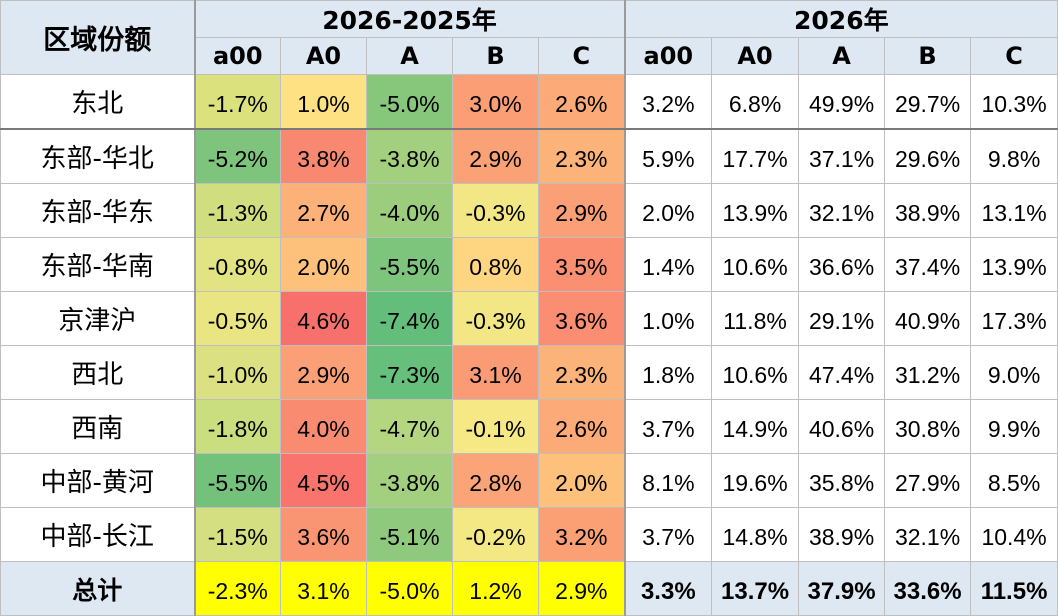 Image resolution: width=1058 pixels, height=616 pixels. Describe the element at coordinates (323, 318) in the screenshot. I see `change-value-cell: 4.6%` at that location.